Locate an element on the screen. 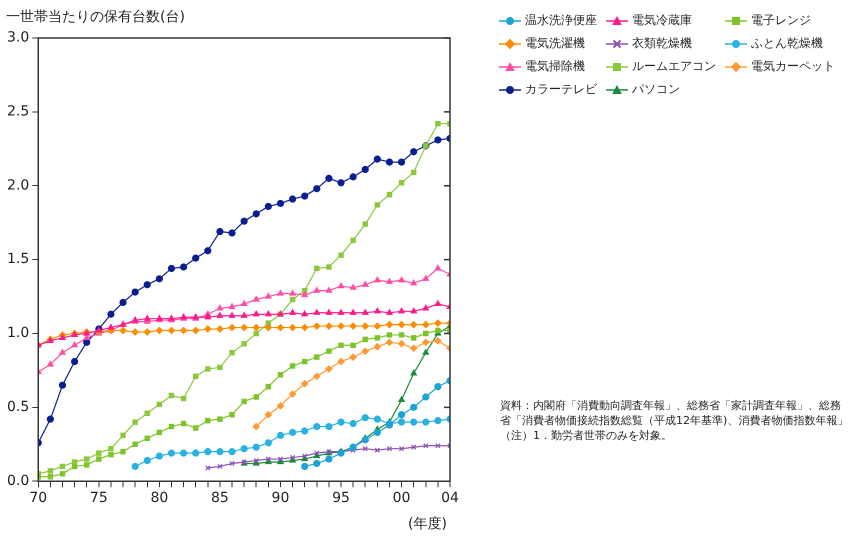 This screenshot has height=540, width=857. y-tick-label: 0.0 is located at coordinates (18, 480).